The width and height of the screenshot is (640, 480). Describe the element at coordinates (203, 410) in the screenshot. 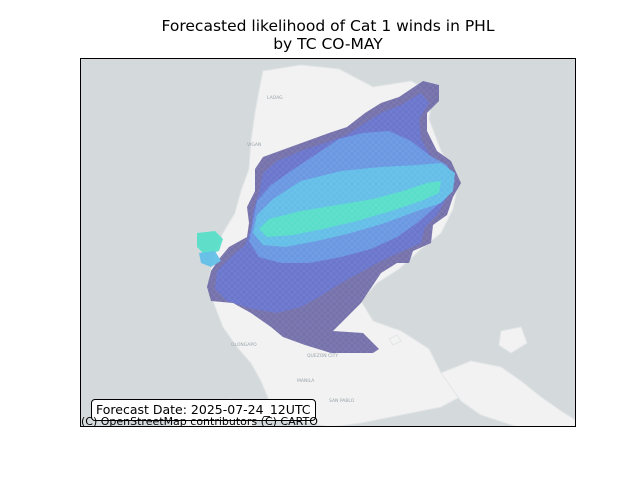

I see `forecast-date-label: Forecast Date: 2025-07-24_12UTC` at that location.